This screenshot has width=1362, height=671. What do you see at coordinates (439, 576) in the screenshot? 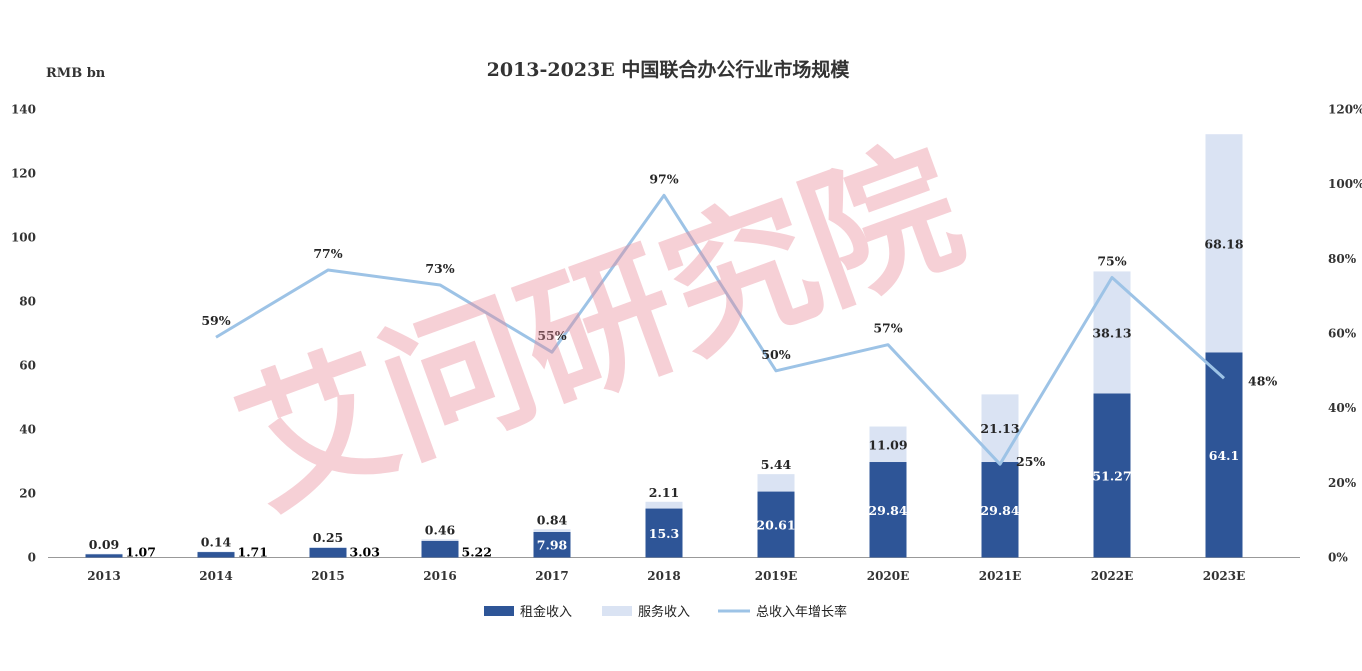
I see `x-tick-label: 2016` at bounding box center [439, 576].